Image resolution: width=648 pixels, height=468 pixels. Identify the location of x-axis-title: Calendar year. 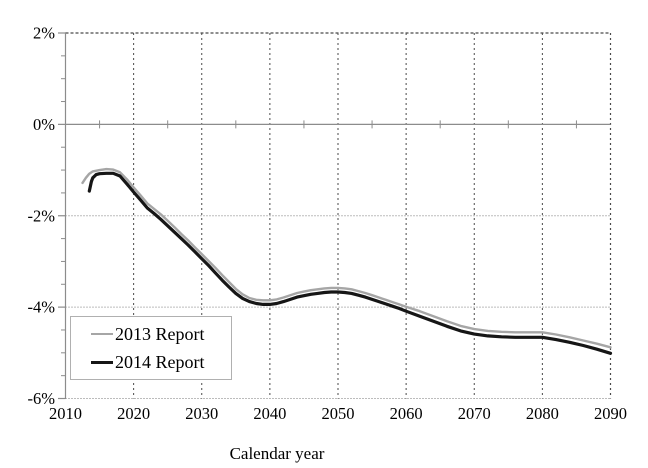
(277, 453).